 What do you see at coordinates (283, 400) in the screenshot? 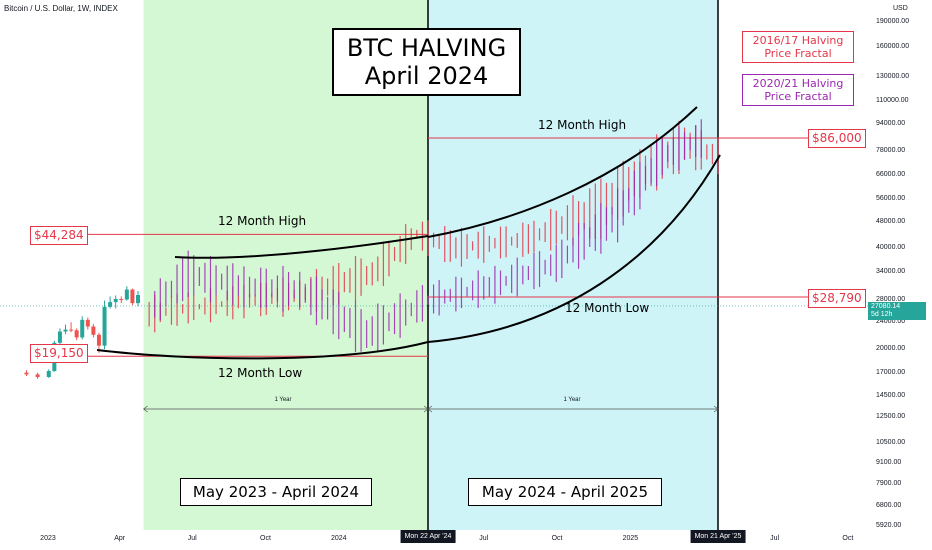
I see `year-span-label-1: 1 Year` at bounding box center [283, 400].